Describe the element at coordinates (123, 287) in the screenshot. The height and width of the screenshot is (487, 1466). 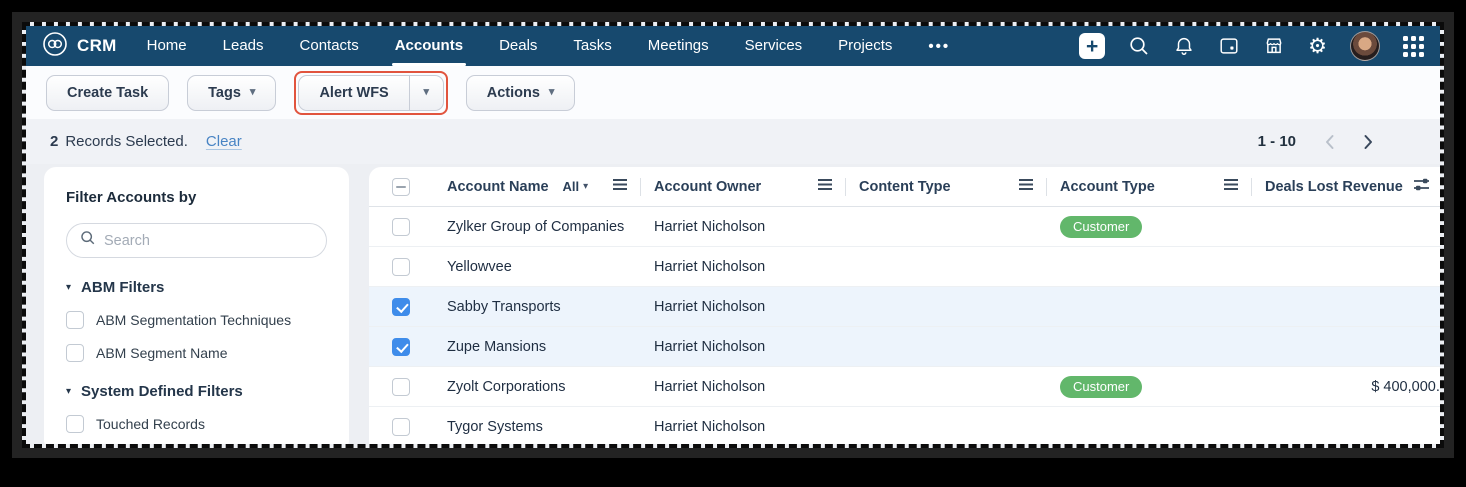
I see `section-title: ABM Filters` at that location.